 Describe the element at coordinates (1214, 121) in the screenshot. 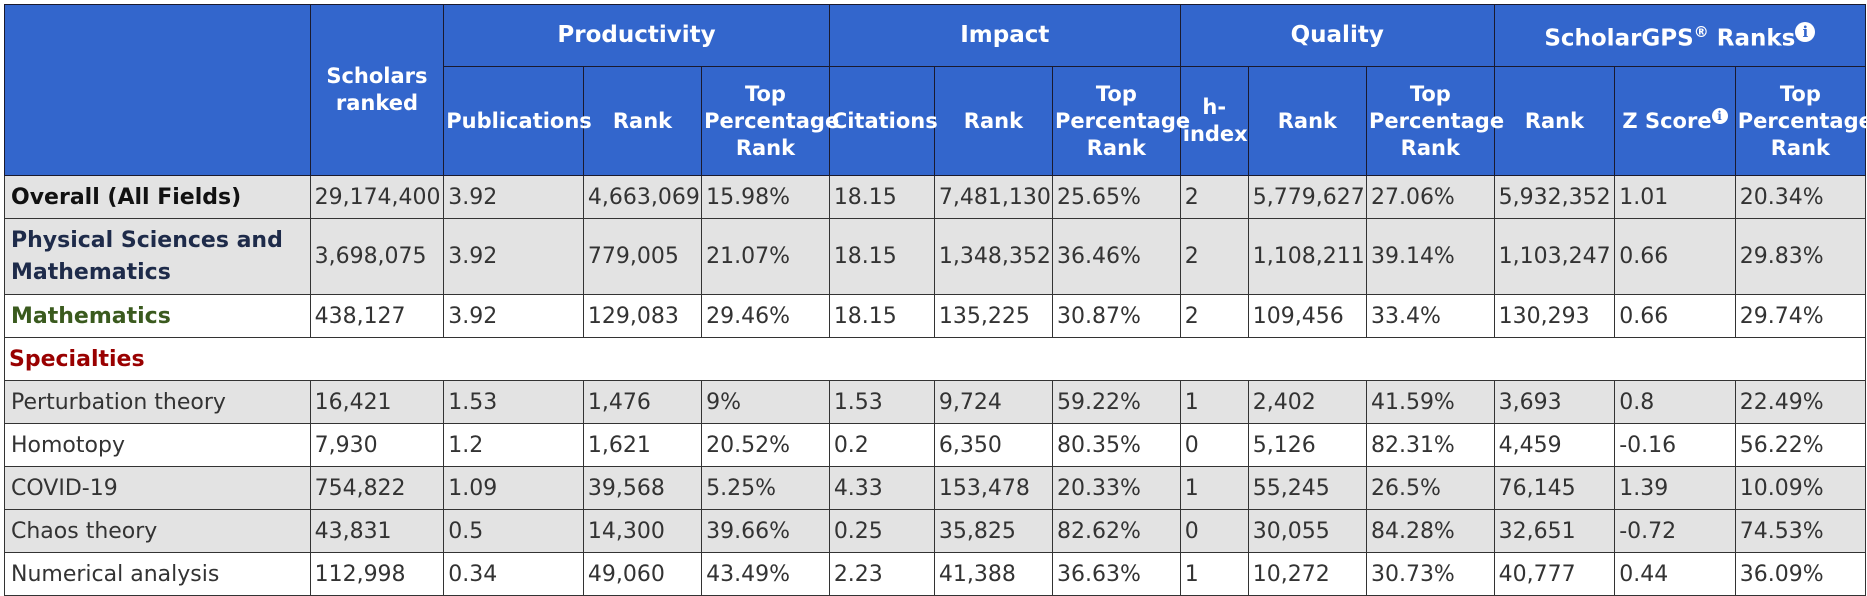

I see `h-index-header: h-index` at that location.